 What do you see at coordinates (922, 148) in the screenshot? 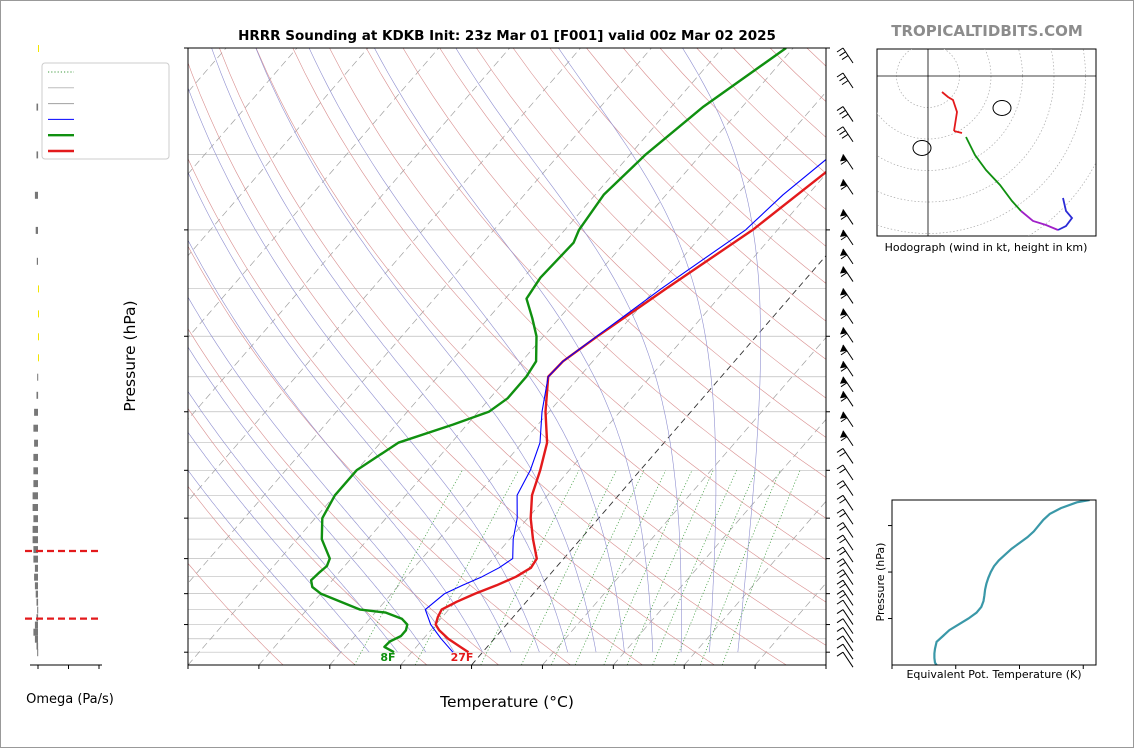
I see `hodograph-marker-circle` at bounding box center [922, 148].